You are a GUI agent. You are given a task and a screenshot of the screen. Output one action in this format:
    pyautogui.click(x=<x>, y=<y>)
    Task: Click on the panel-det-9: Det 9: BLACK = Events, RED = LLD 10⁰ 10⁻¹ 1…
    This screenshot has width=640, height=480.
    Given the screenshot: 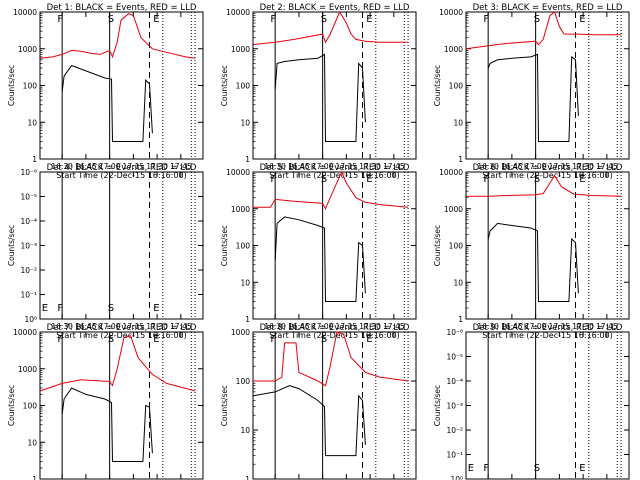 What is the action you would take?
    pyautogui.click(x=531, y=401)
    